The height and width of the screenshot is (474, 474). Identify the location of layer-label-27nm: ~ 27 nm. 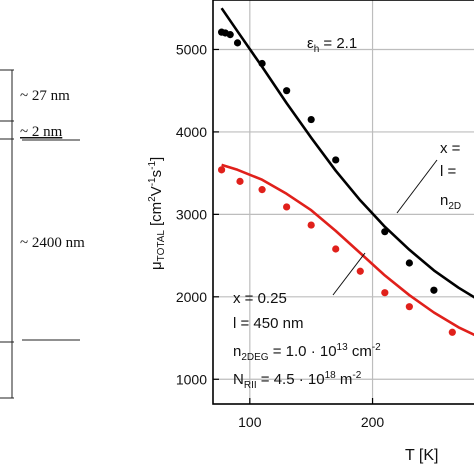
(45, 96).